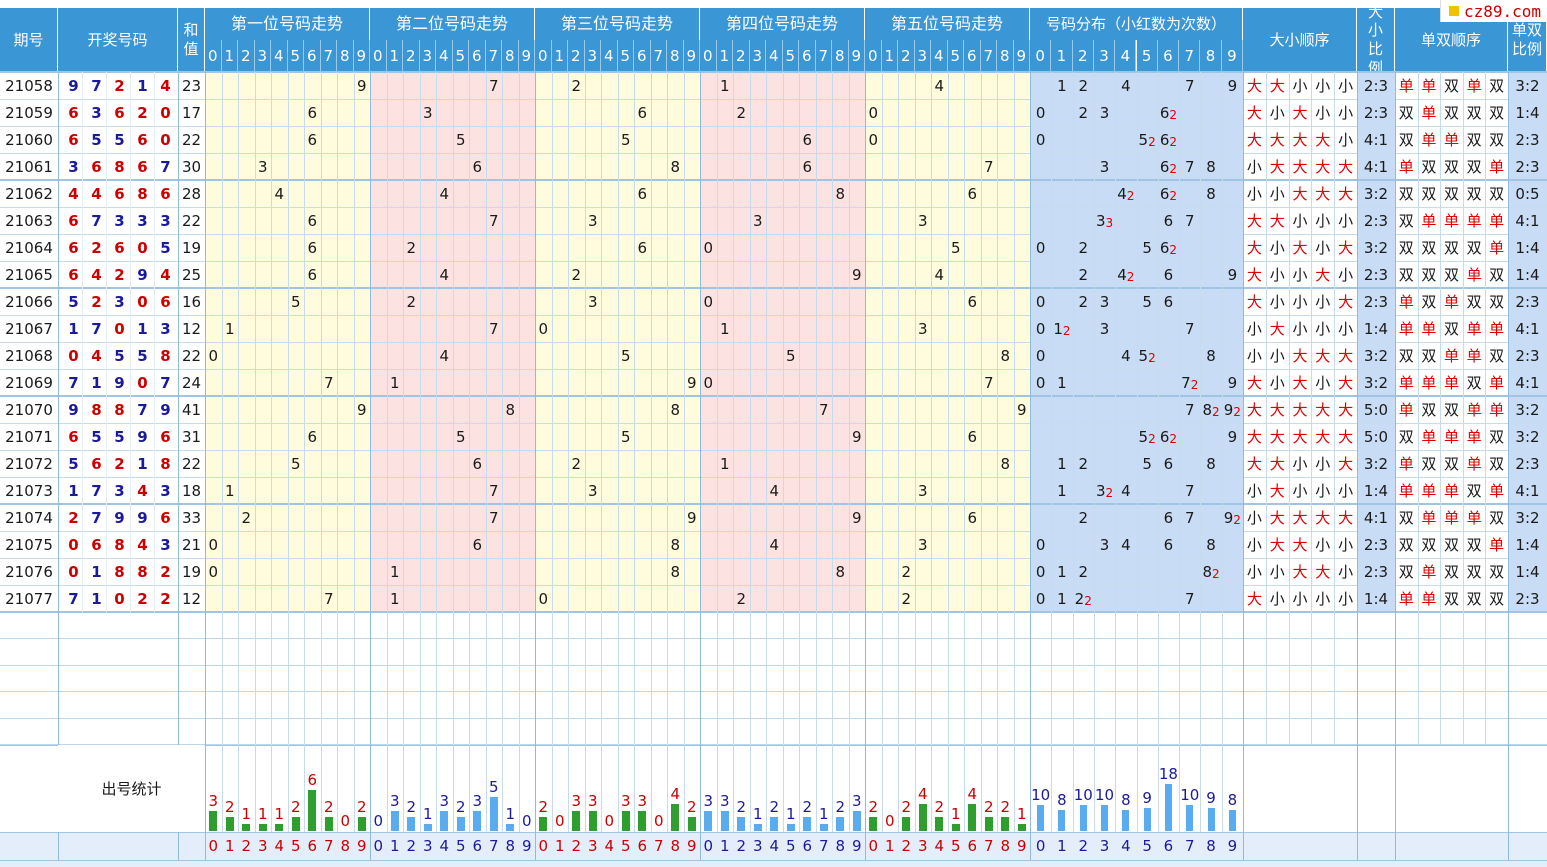 This screenshot has width=1547, height=867. I want to click on dist-hit: 9, so click(1232, 382).